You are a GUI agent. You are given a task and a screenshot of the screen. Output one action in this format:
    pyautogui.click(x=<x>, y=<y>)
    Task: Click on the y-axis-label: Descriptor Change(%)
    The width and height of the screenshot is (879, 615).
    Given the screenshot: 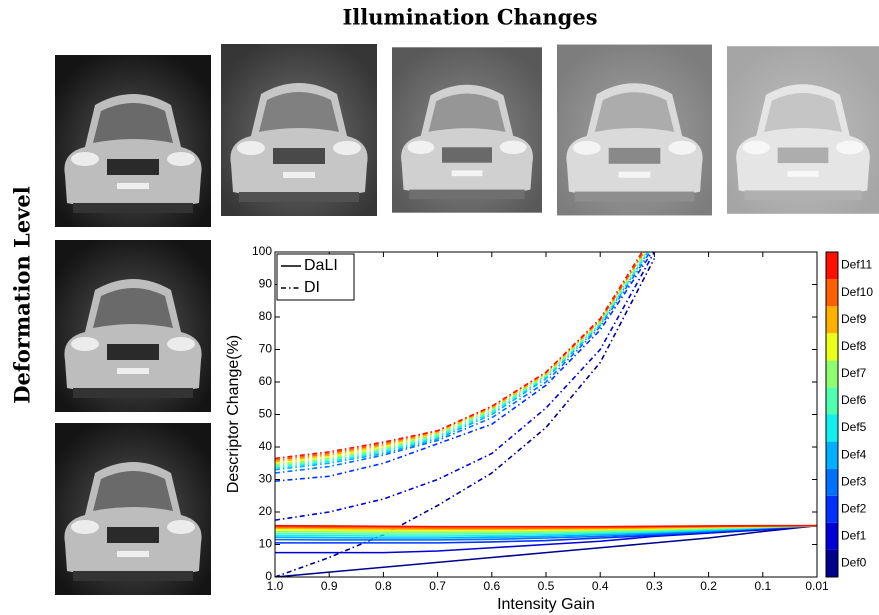 What is the action you would take?
    pyautogui.click(x=233, y=414)
    